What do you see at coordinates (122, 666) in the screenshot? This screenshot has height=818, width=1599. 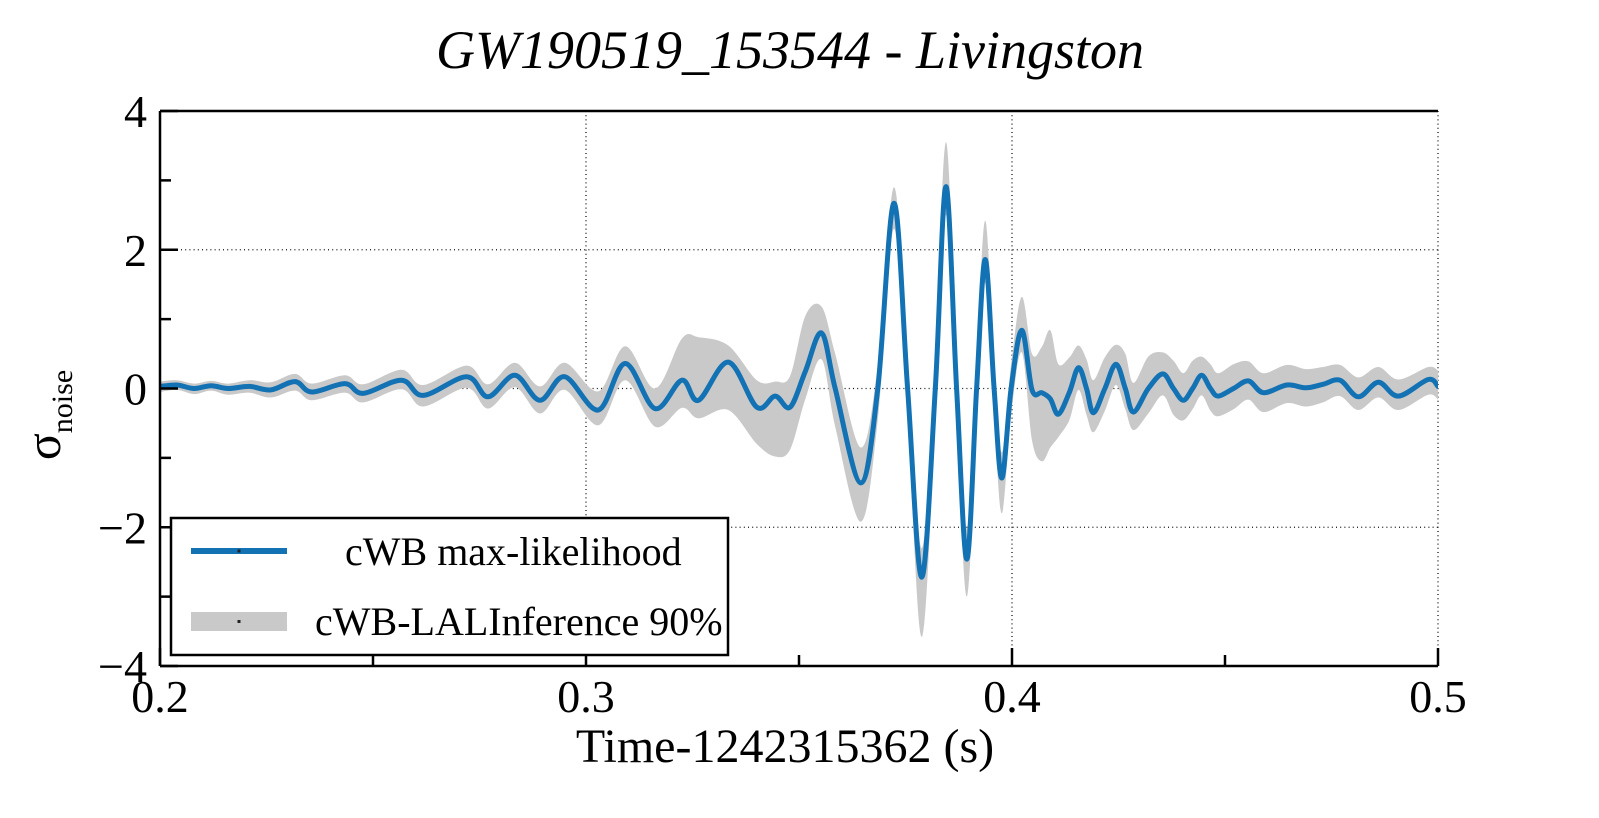 I see `y-tick-label: −4` at bounding box center [122, 666].